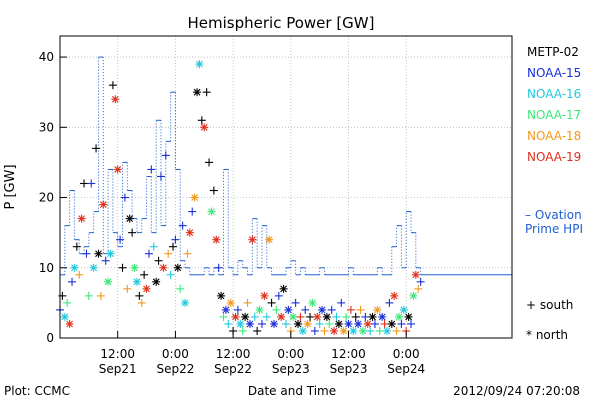  I want to click on x-tick-date-label: Sep22, so click(175, 369).